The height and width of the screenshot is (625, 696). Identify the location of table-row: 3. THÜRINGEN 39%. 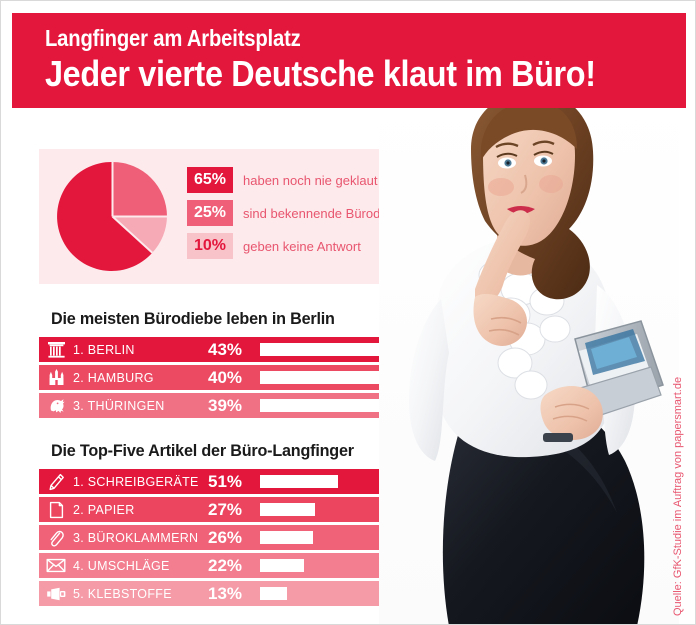
(231, 405).